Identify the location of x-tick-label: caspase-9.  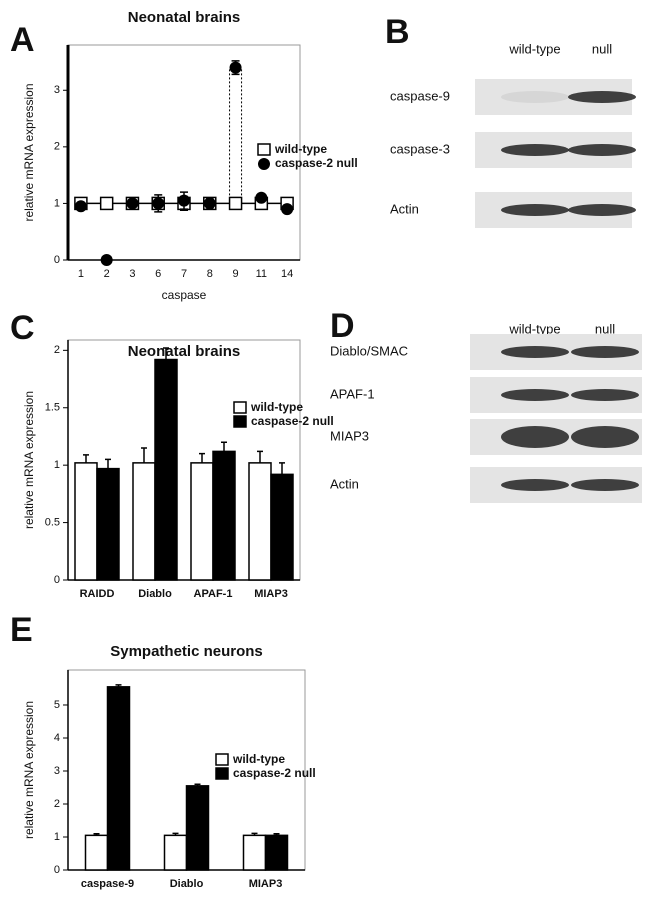
(107, 884).